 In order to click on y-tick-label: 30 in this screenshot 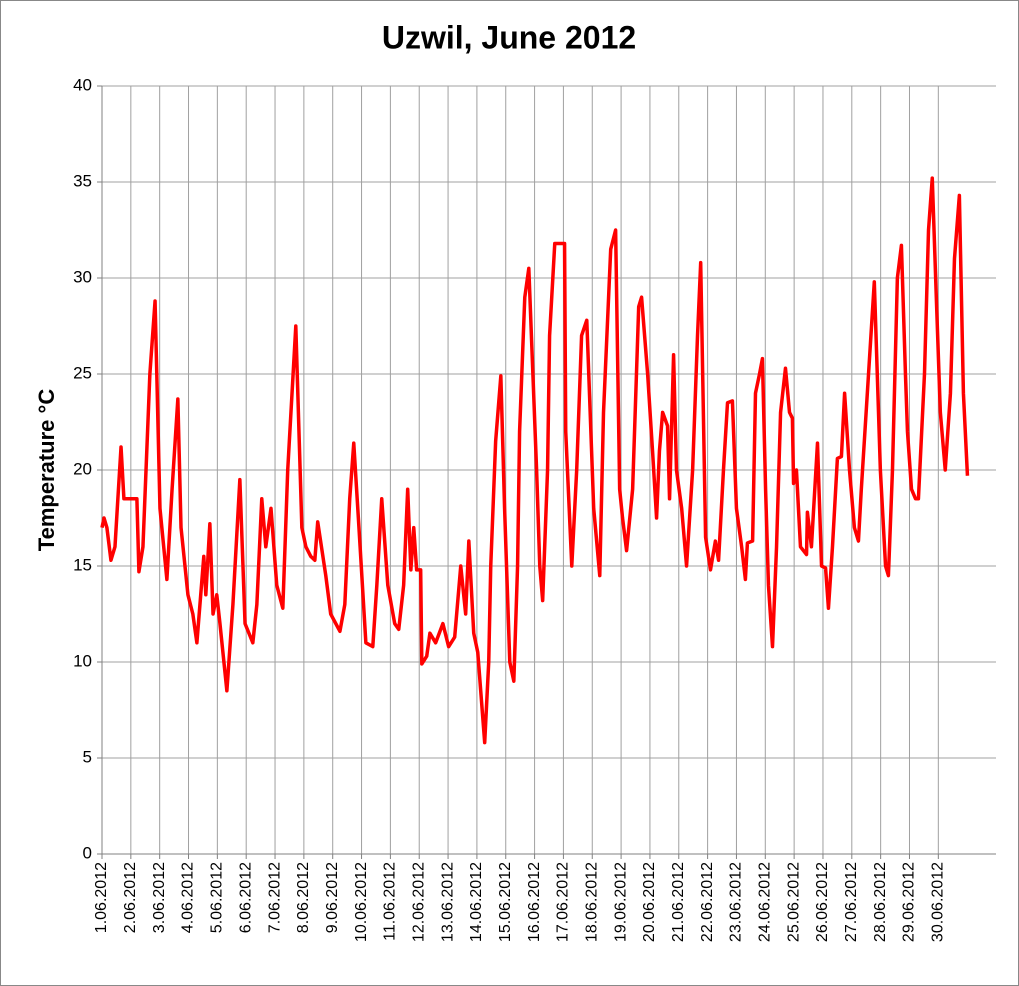, I will do `click(82, 276)`.